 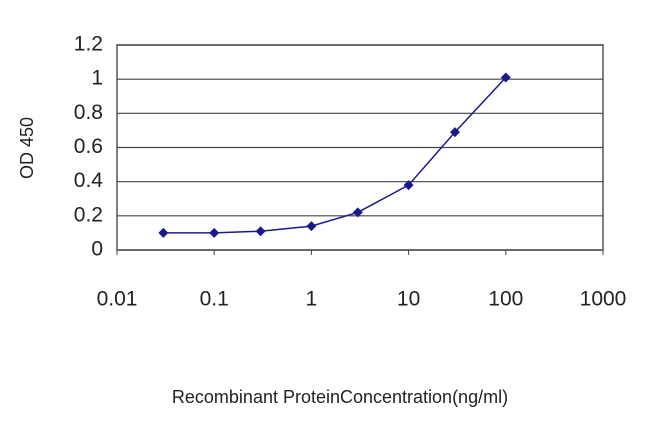 I want to click on x-tick-label: 1000, so click(x=603, y=299).